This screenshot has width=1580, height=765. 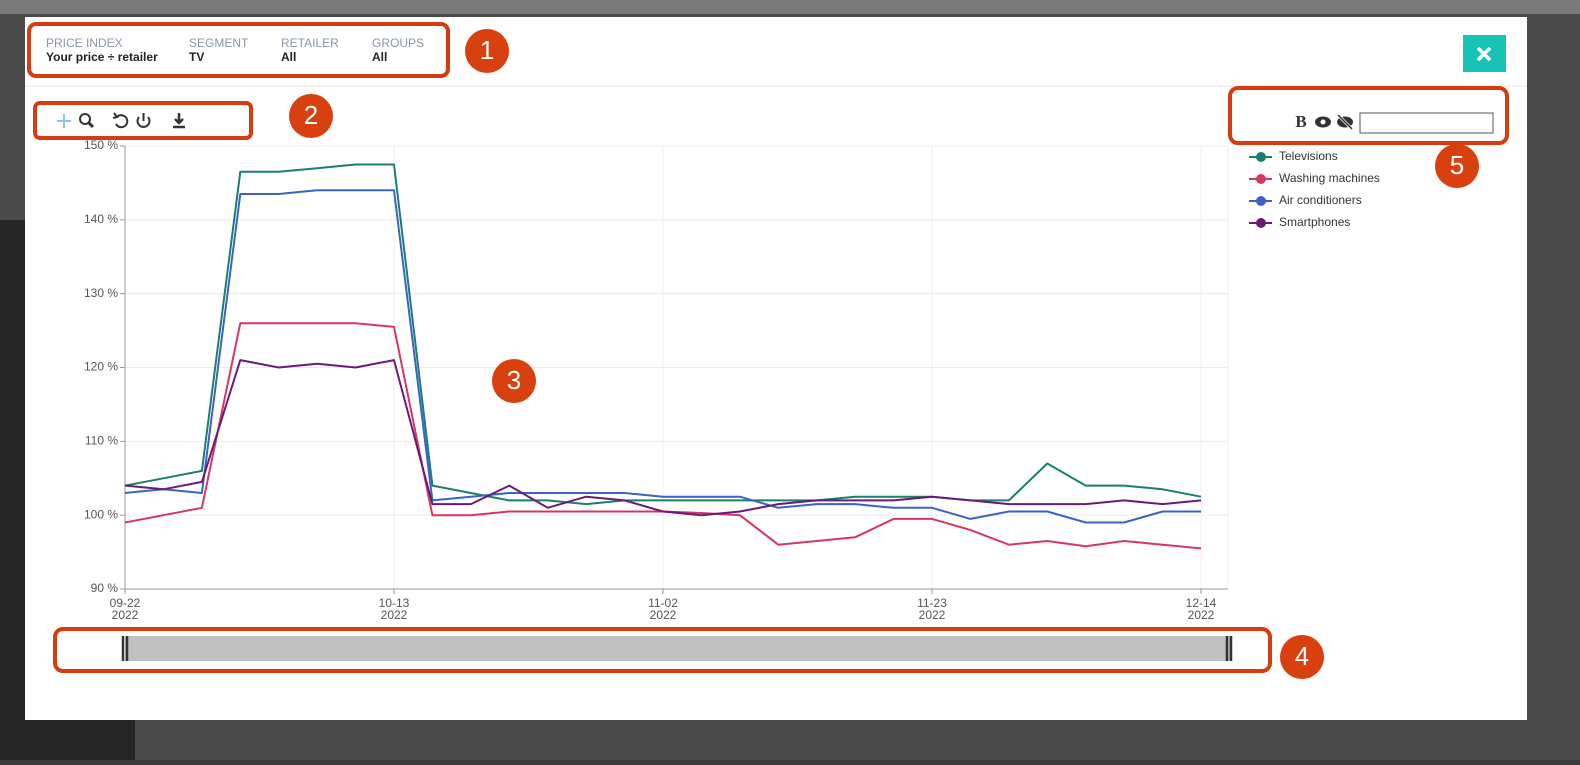 I want to click on annotation-number: 3, so click(x=514, y=380).